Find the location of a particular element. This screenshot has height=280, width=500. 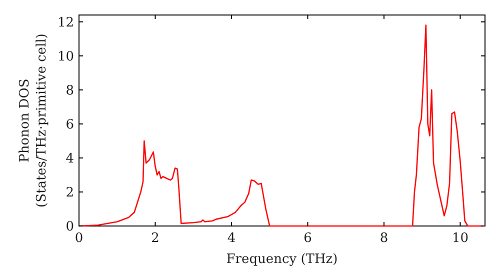

x-axis-title: Frequency (THz) is located at coordinates (282, 259).